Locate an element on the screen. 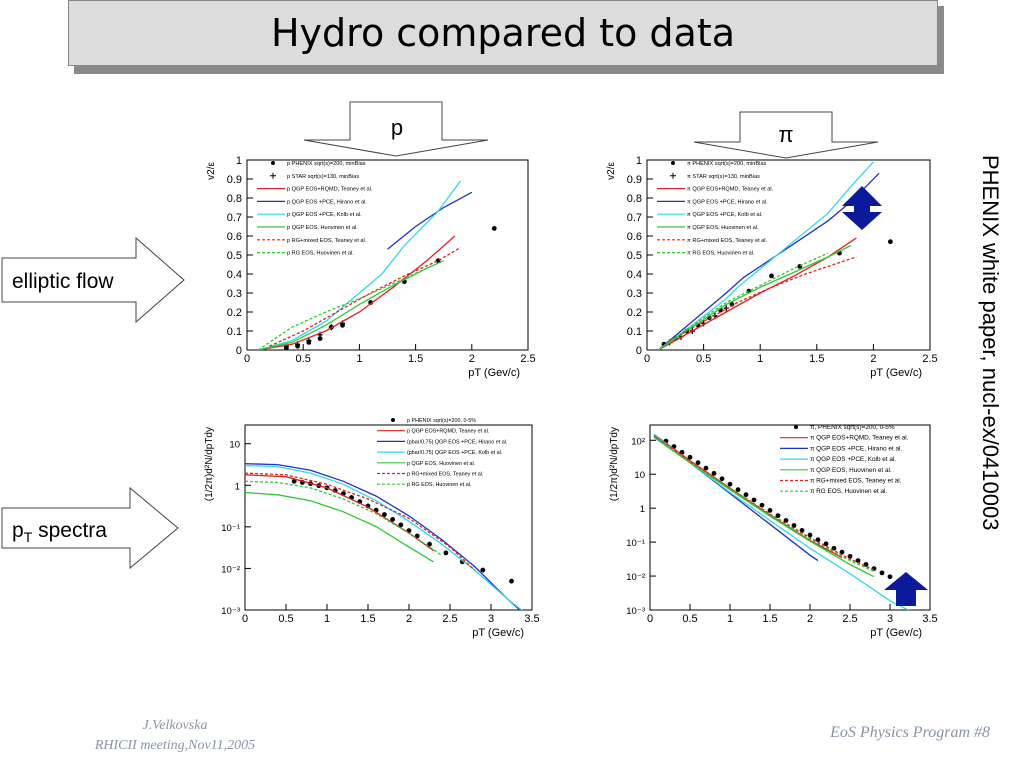 Image resolution: width=1024 pixels, height=768 pixels. y-tick-label: 0.5 is located at coordinates (634, 256).